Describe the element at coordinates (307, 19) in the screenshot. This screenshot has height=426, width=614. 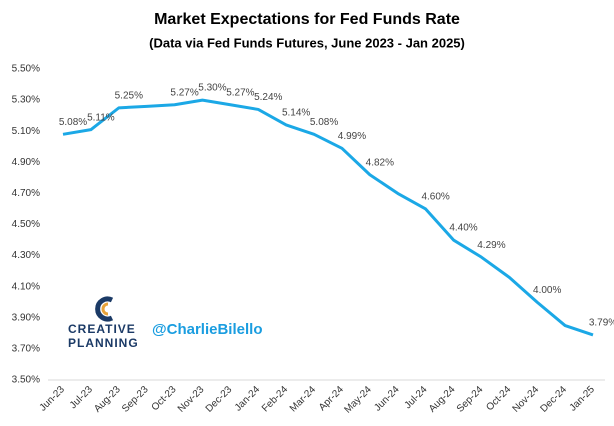
I see `chart-title: Market Expectations for Fed Funds Rate` at that location.